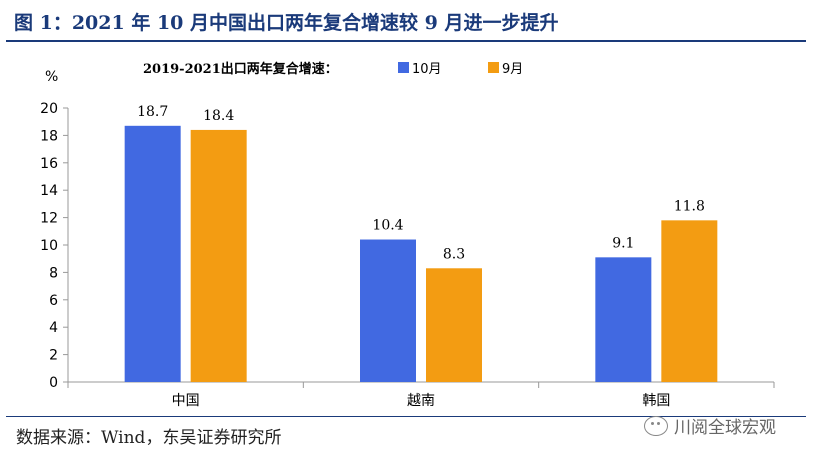 The height and width of the screenshot is (457, 818). I want to click on data-label: 11.8, so click(689, 206).